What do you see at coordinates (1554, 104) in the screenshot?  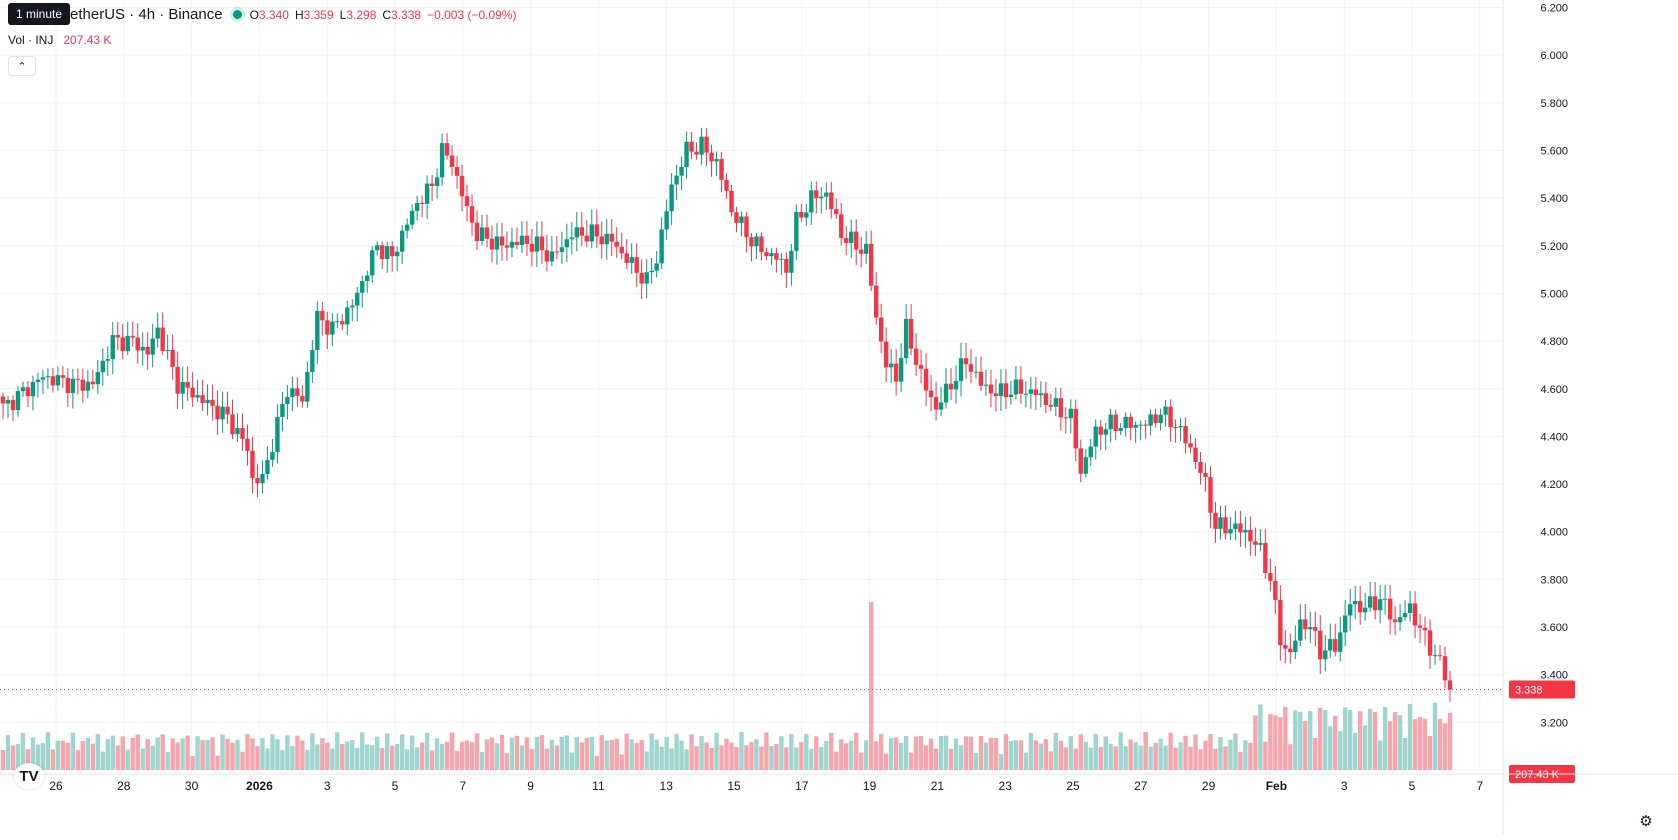 I see `y-axis-label: 5.800` at bounding box center [1554, 104].